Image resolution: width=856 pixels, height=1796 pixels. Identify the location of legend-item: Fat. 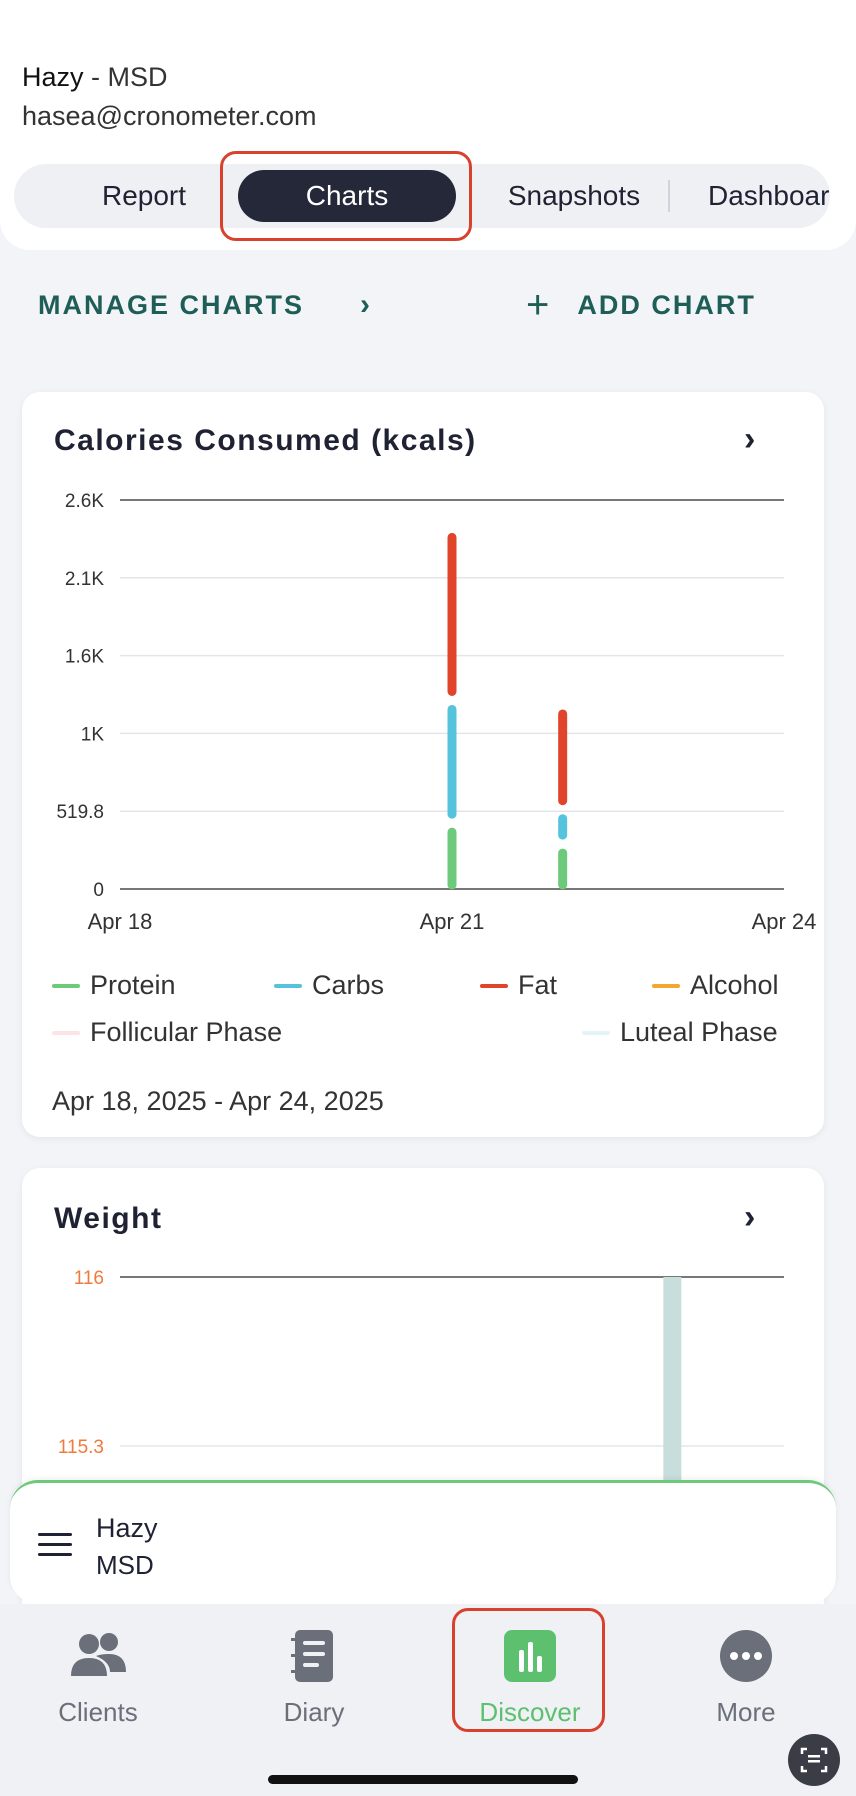
(518, 985).